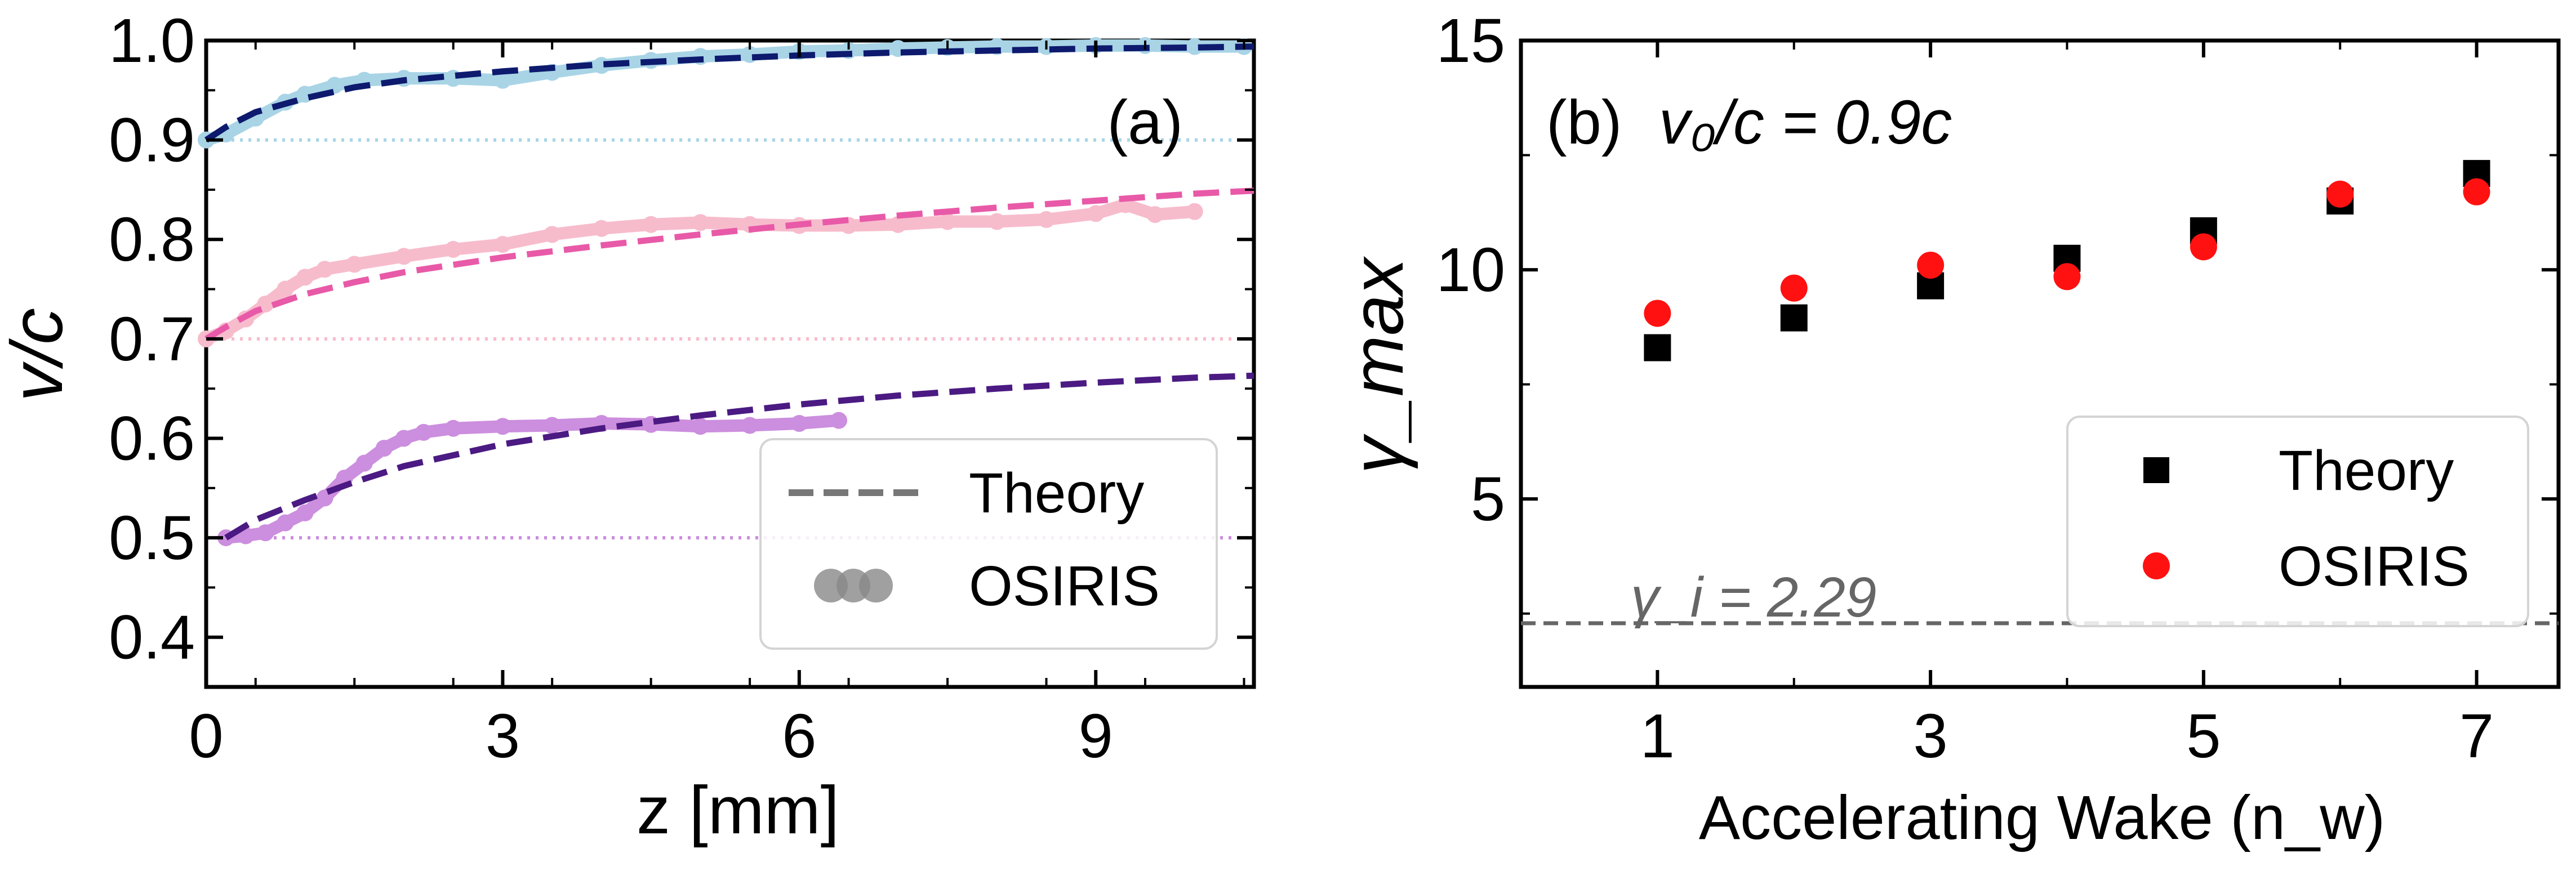 The width and height of the screenshot is (2576, 884). What do you see at coordinates (39, 354) in the screenshot?
I see `panel-a-y-axis-label: v/c` at bounding box center [39, 354].